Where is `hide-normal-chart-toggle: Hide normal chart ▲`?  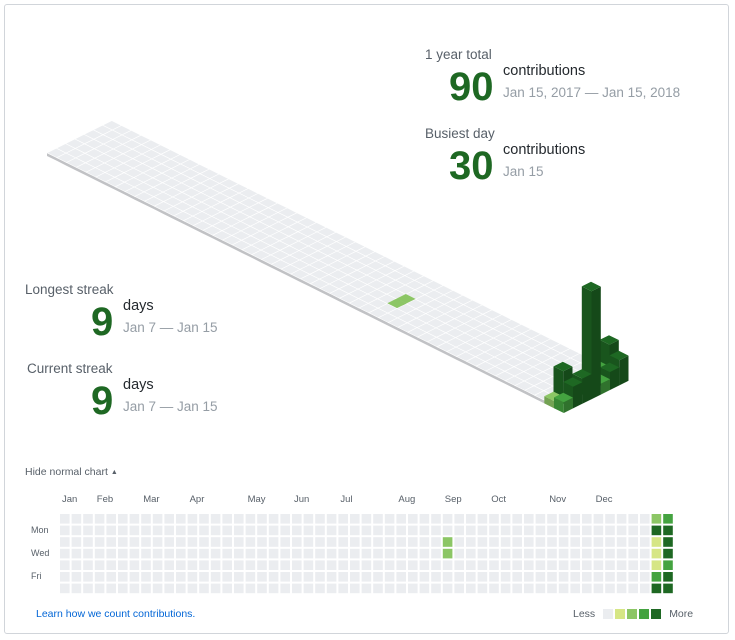
hide-normal-chart-toggle: Hide normal chart ▲ is located at coordinates (71, 472).